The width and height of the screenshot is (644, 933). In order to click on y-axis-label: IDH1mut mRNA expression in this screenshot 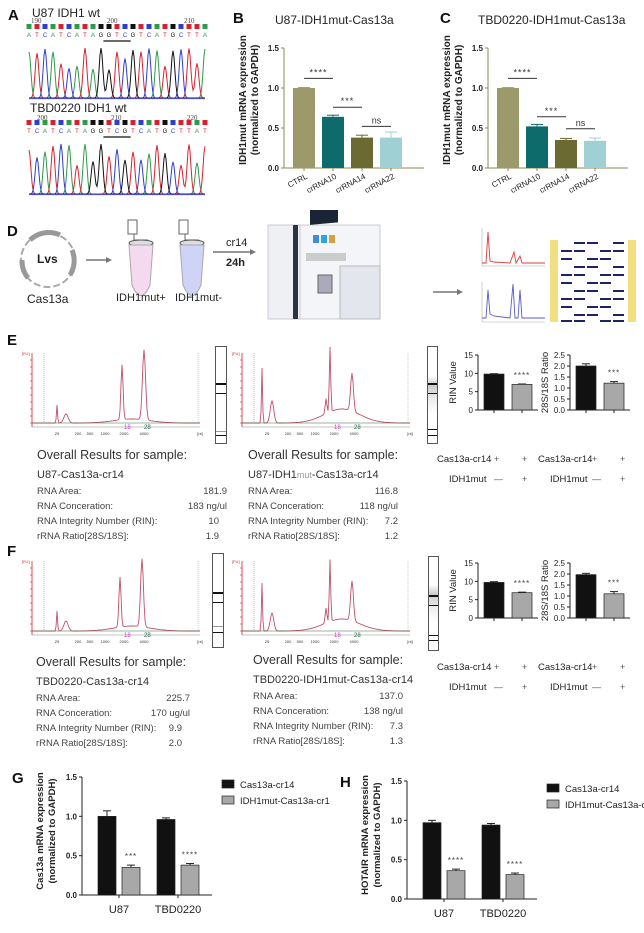, I will do `click(447, 100)`.